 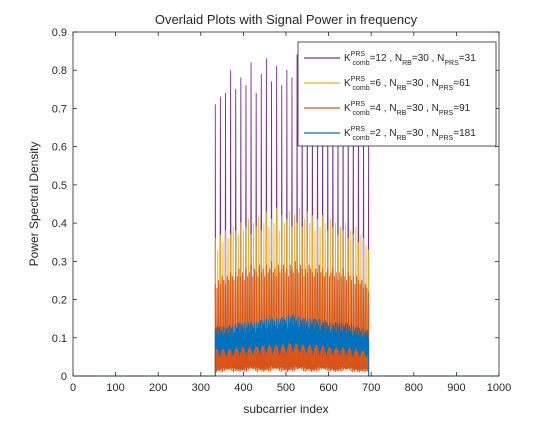 I want to click on x-axis-label: subcarrier index, so click(x=285, y=409).